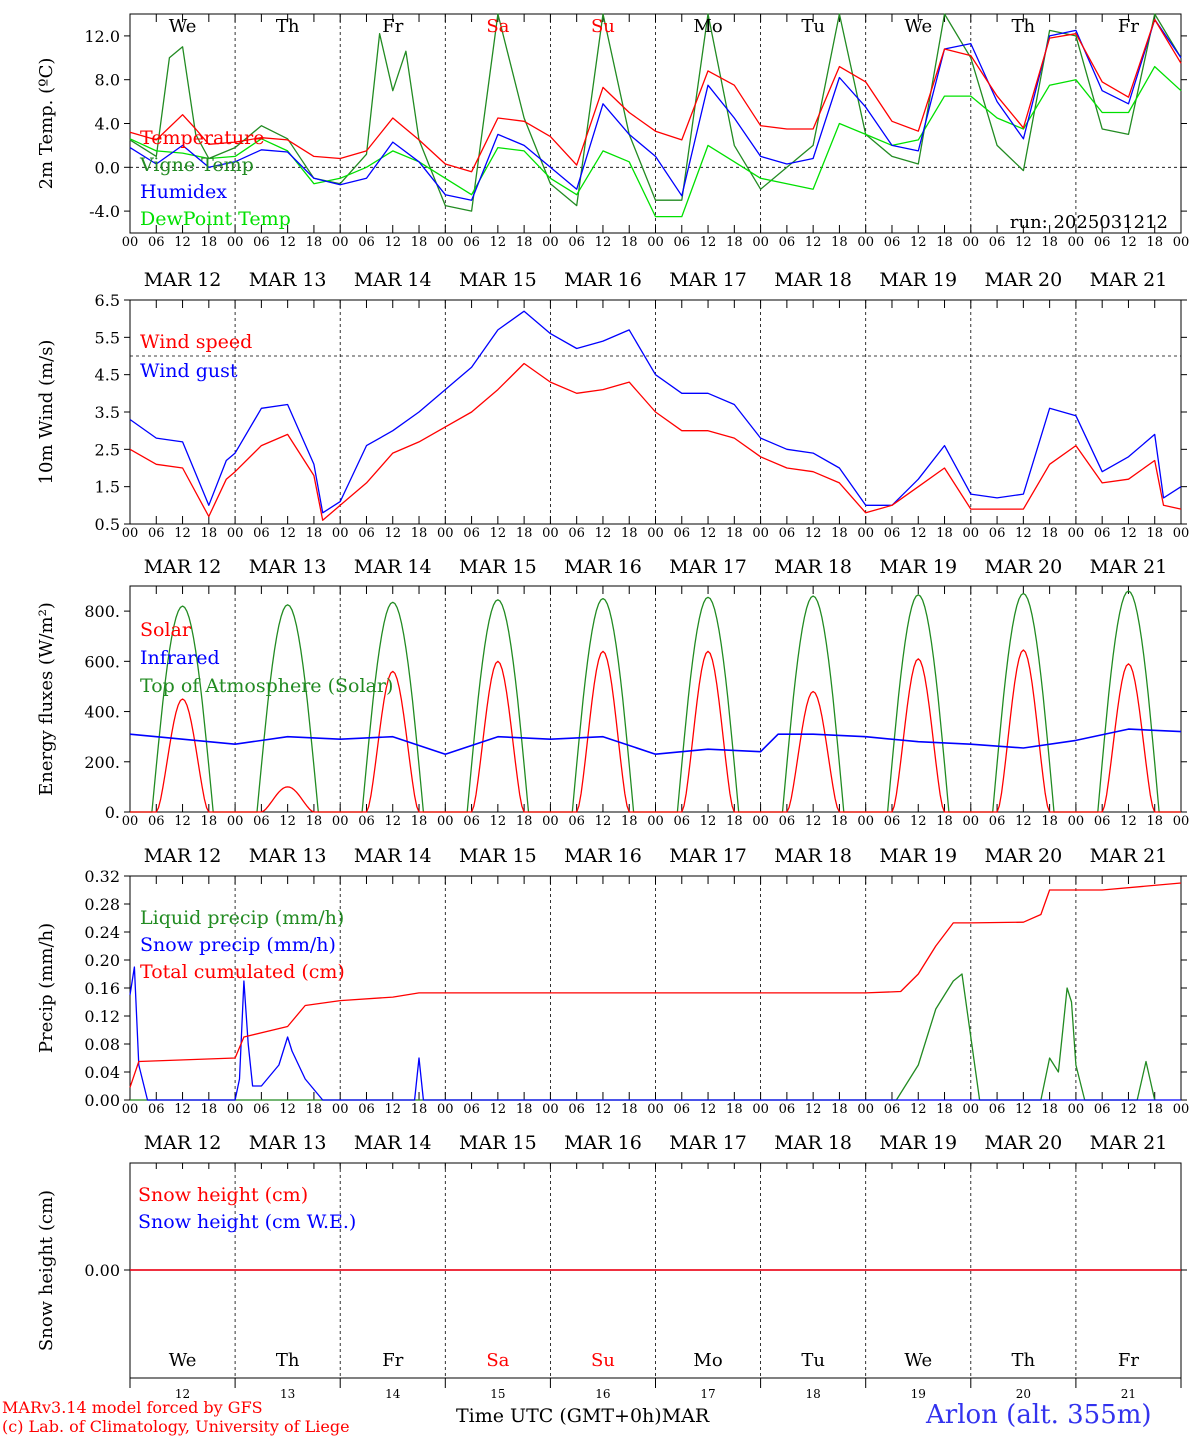 This screenshot has height=1440, width=1194. Describe the element at coordinates (107, 524) in the screenshot. I see `y-tick-label: 0.5` at that location.